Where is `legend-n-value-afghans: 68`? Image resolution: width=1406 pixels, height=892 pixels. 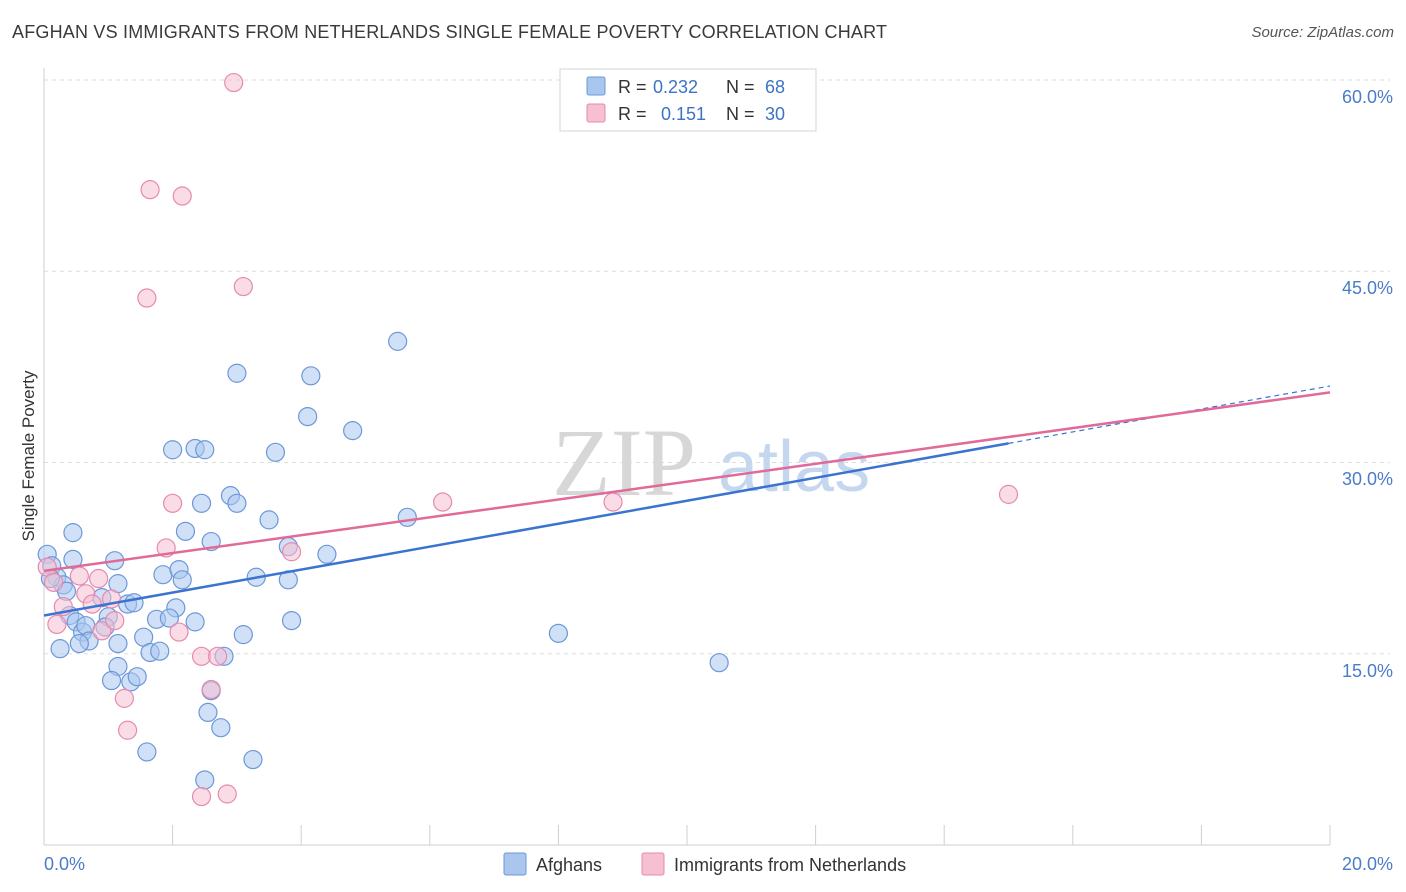 legend-n-value-afghans: 68 is located at coordinates (775, 87).